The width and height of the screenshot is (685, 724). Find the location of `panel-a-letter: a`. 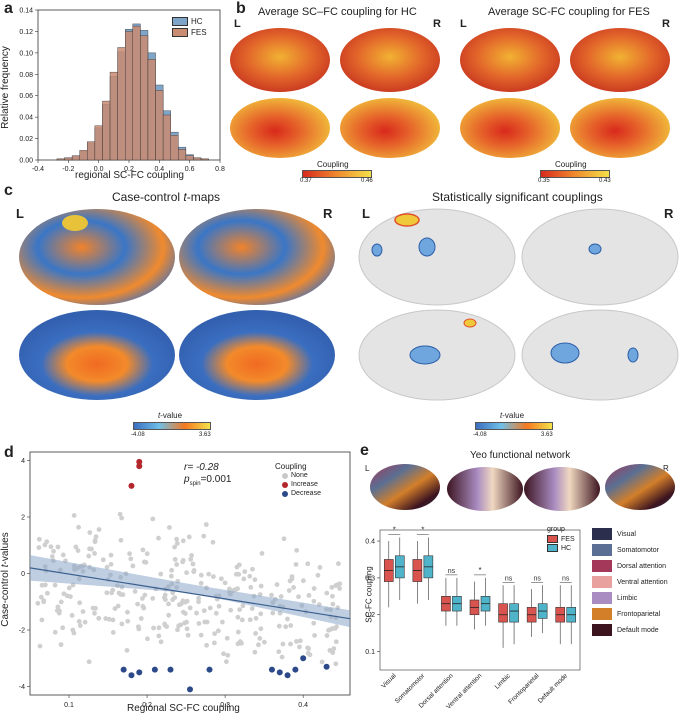

panel-a-letter: a is located at coordinates (8, 8).